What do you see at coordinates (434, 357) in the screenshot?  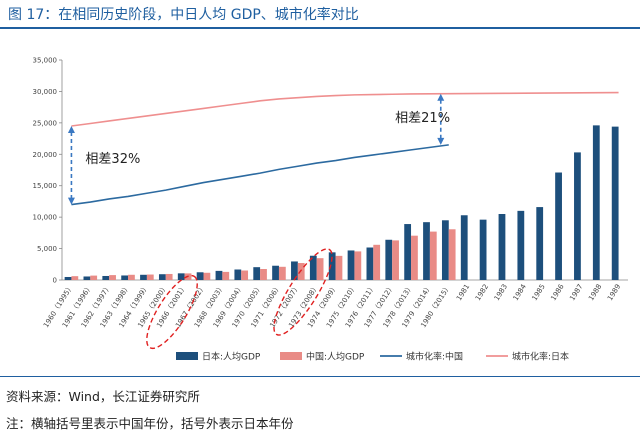 I see `legend-label: 城市化率:中国` at bounding box center [434, 357].